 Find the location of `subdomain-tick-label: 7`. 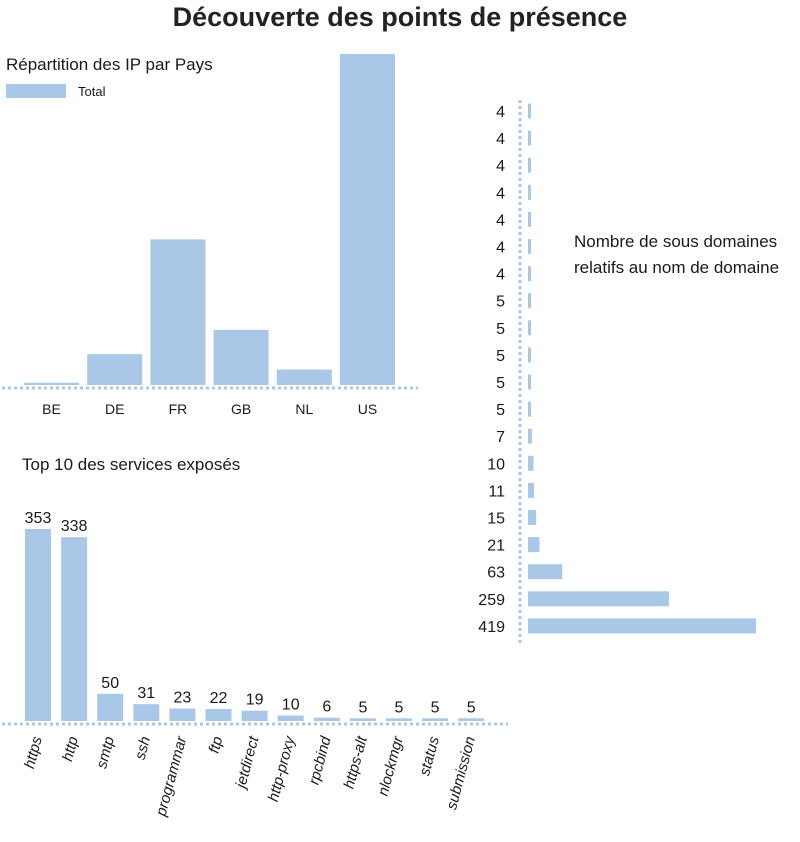

subdomain-tick-label: 7 is located at coordinates (500, 437).